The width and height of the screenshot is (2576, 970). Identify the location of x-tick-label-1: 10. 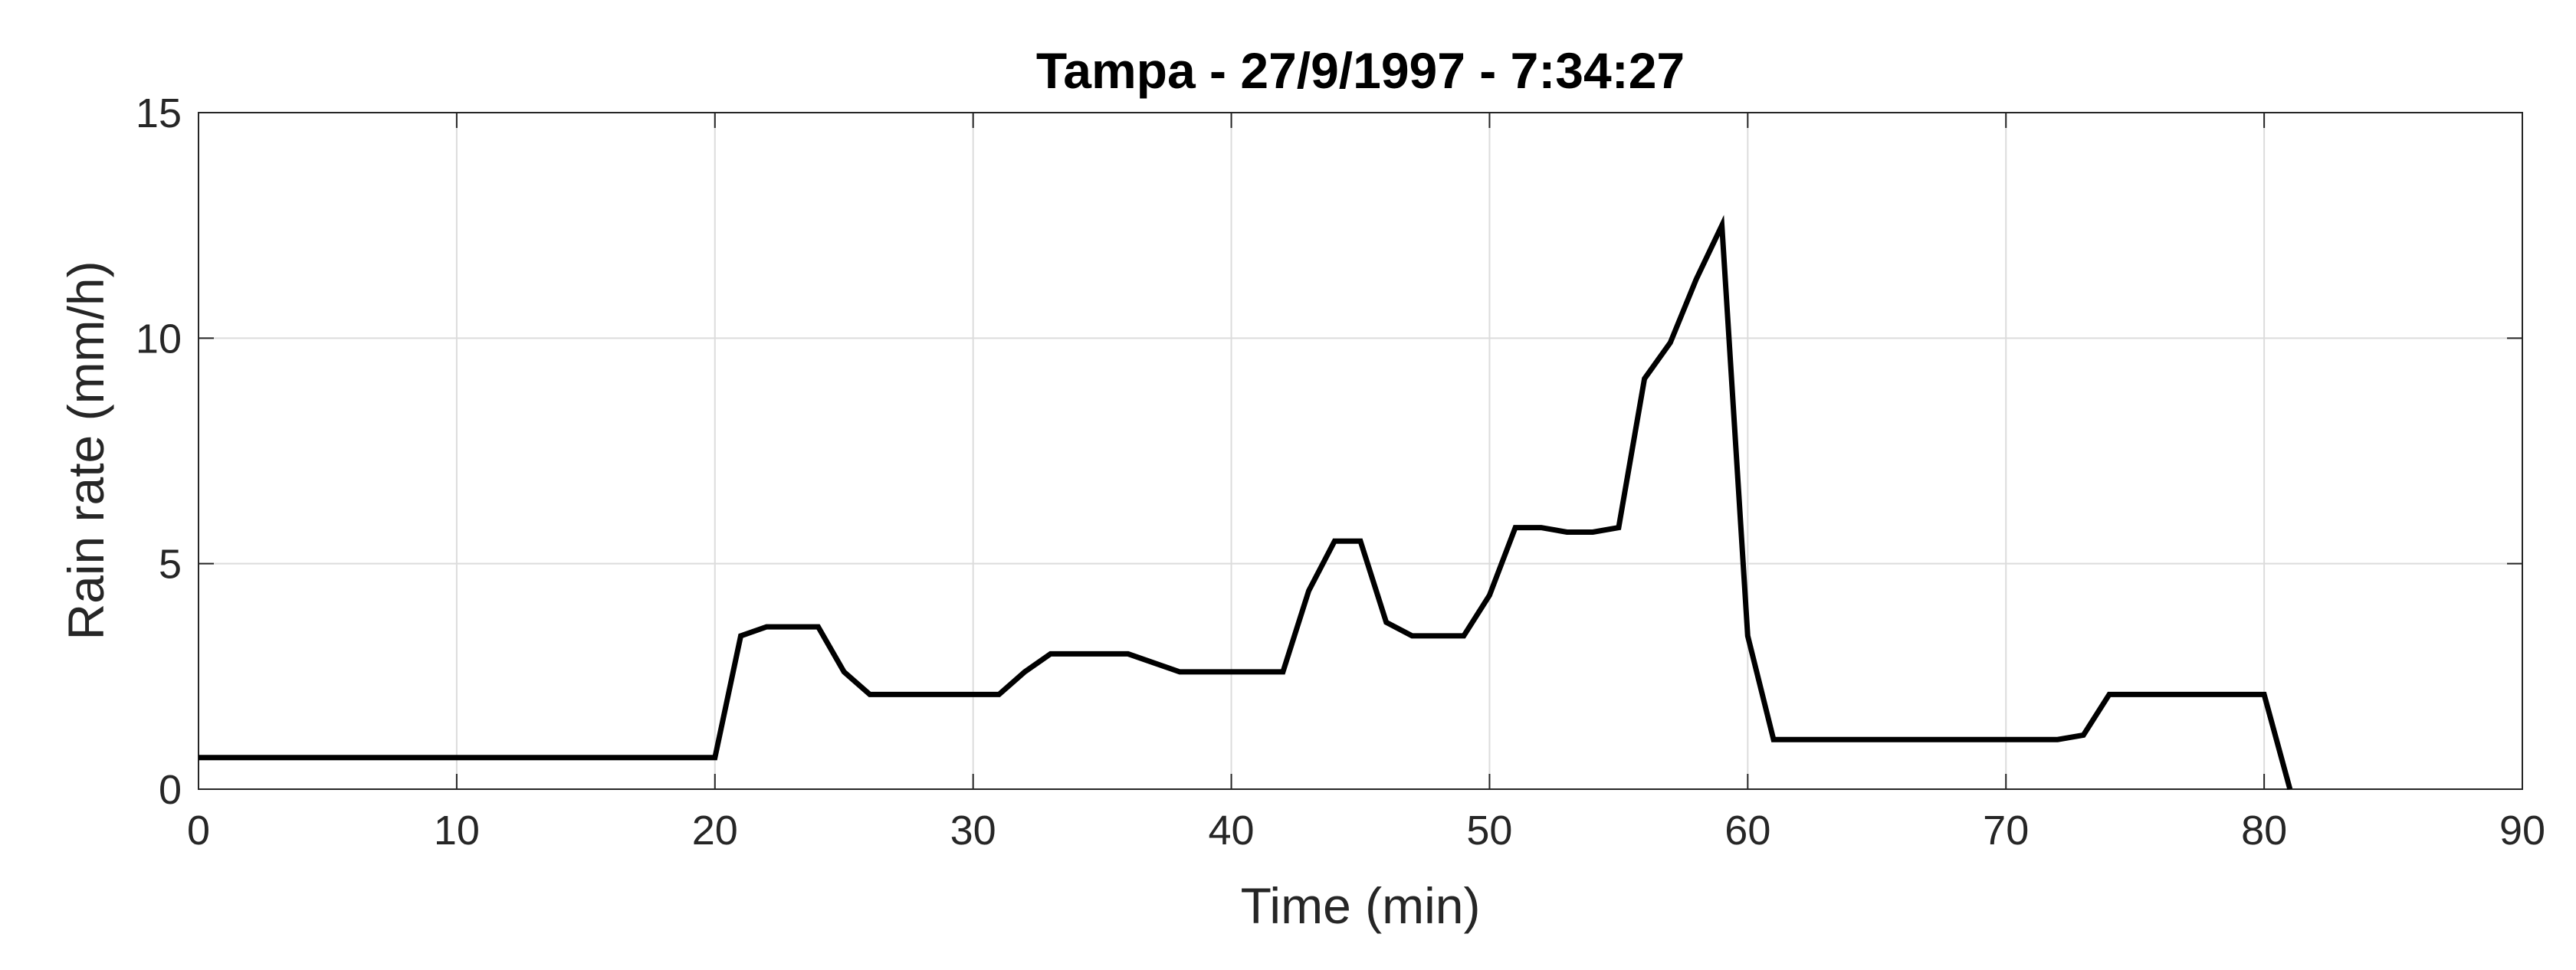
(457, 831).